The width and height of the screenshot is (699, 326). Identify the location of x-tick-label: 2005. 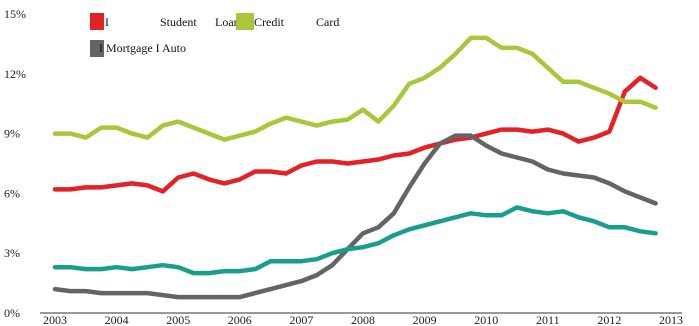
(178, 319).